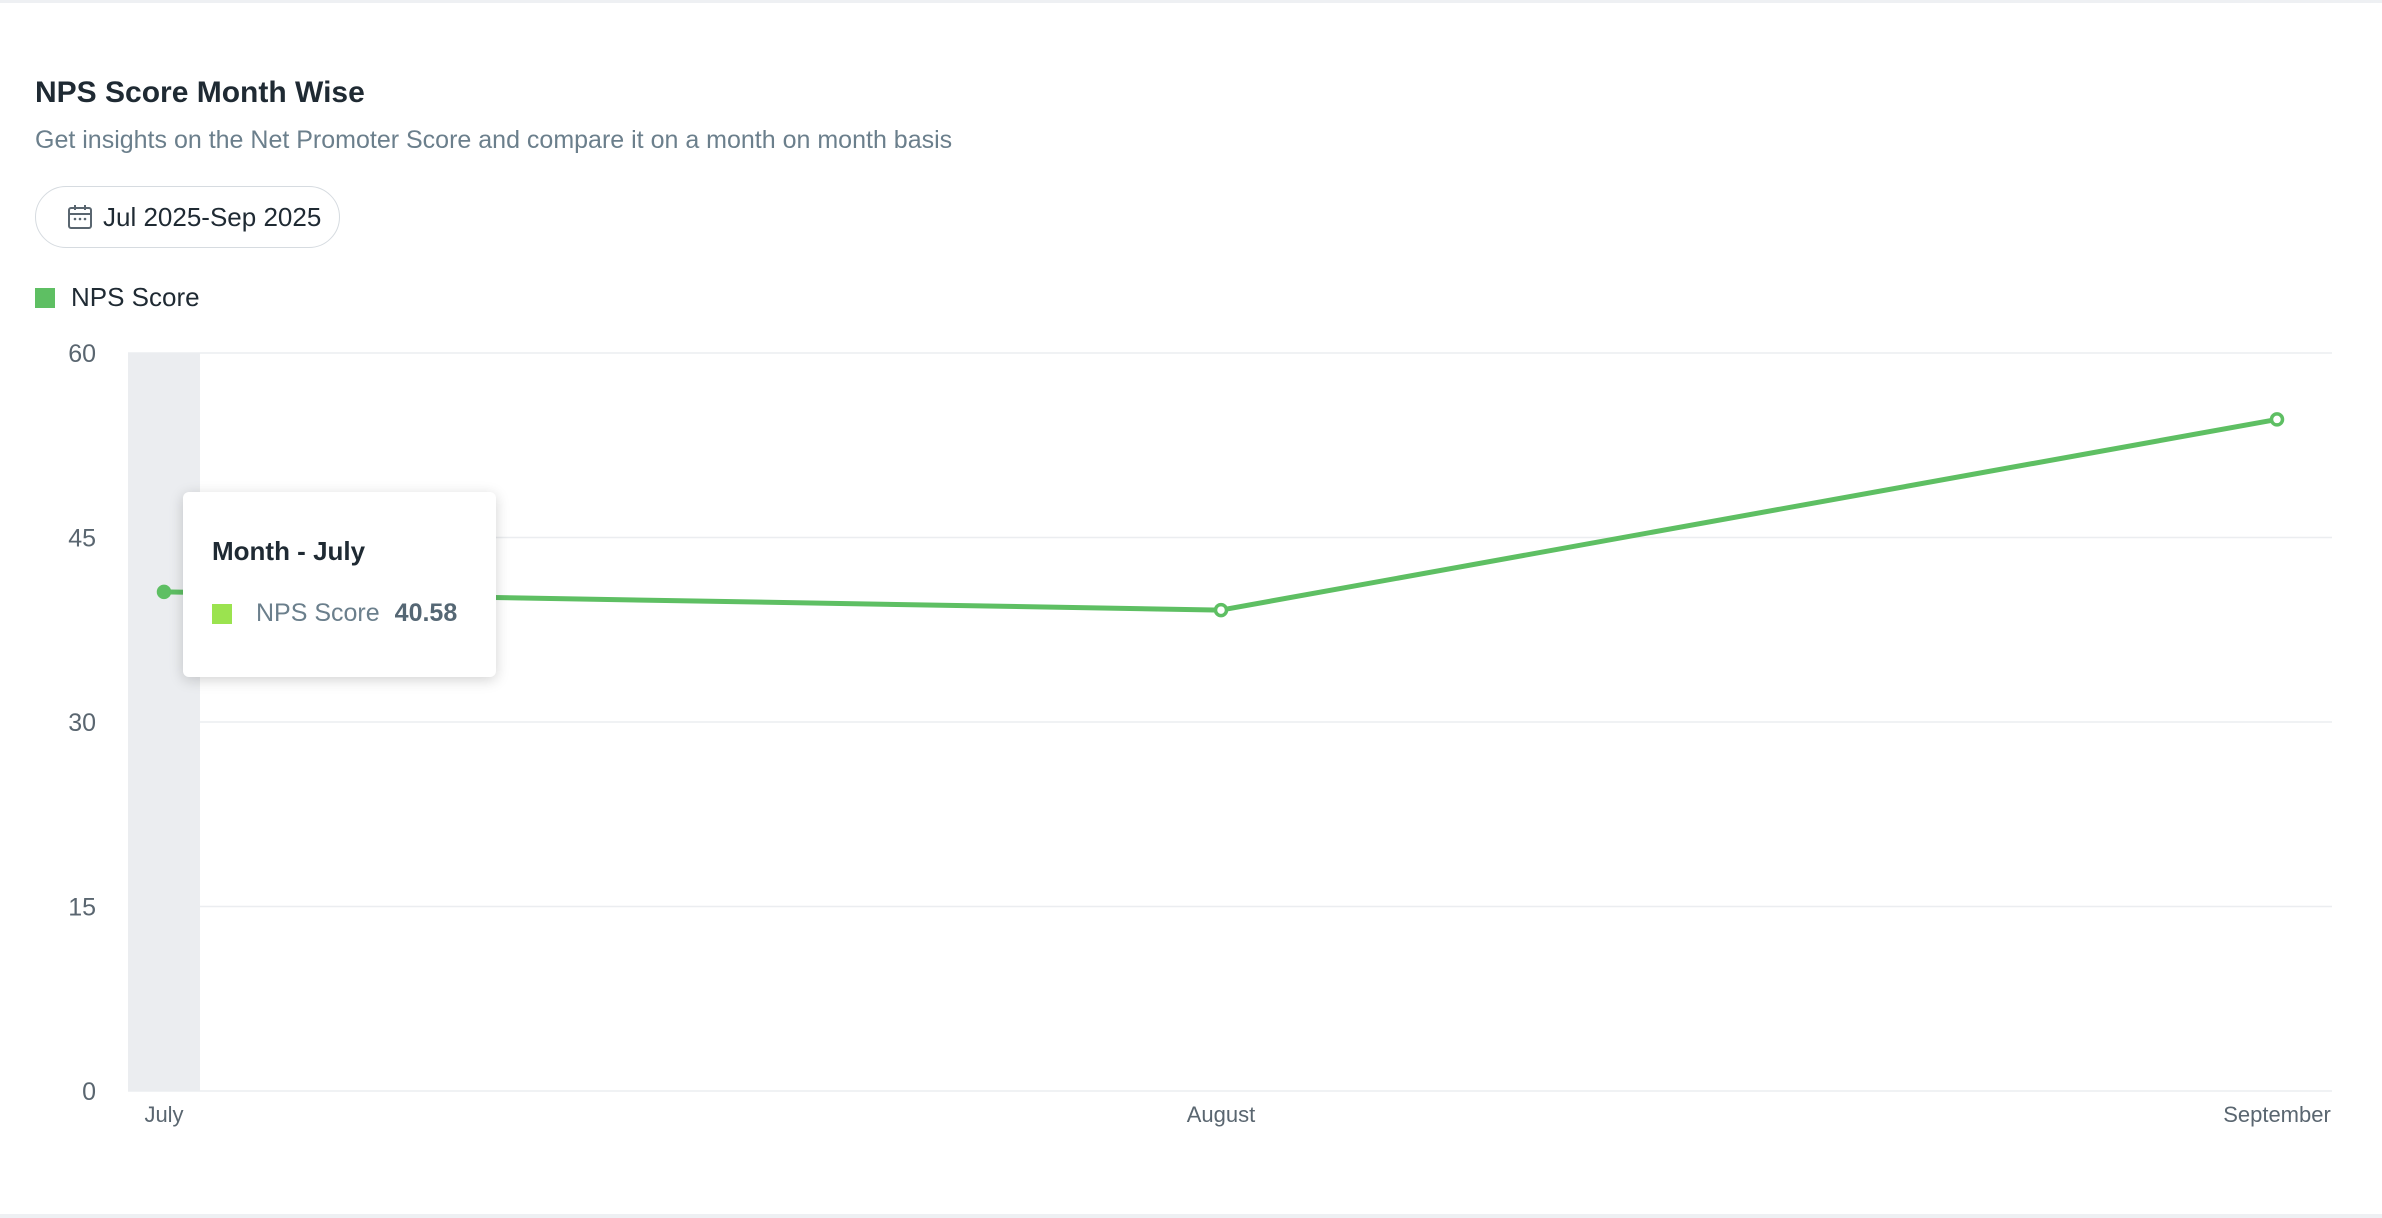 The height and width of the screenshot is (1218, 2382). What do you see at coordinates (426, 613) in the screenshot?
I see `tooltip-value: 40.58` at bounding box center [426, 613].